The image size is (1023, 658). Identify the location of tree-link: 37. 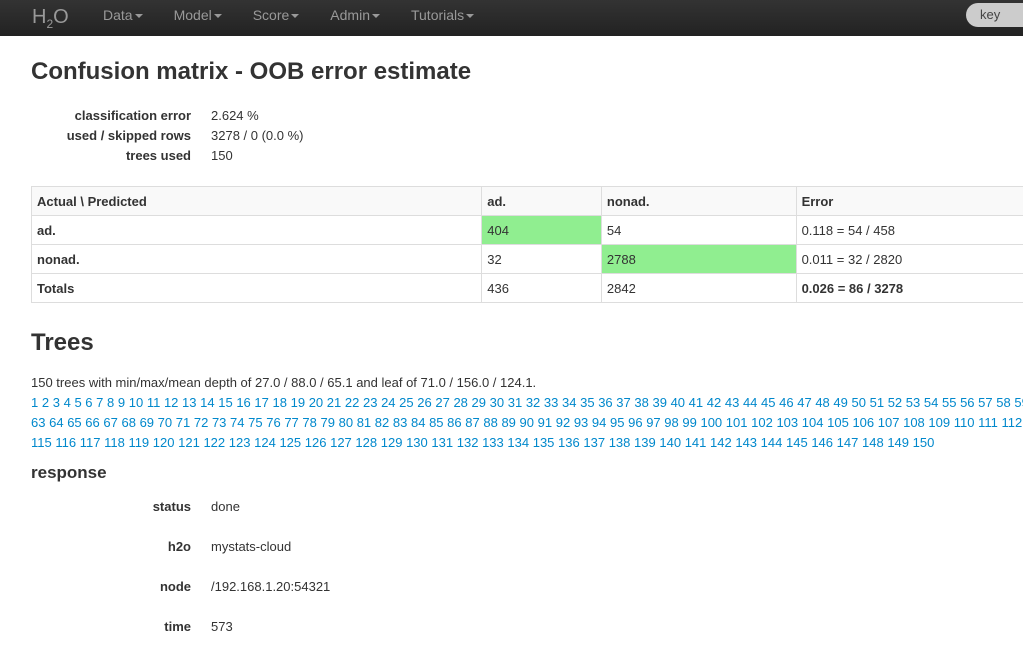
(623, 402).